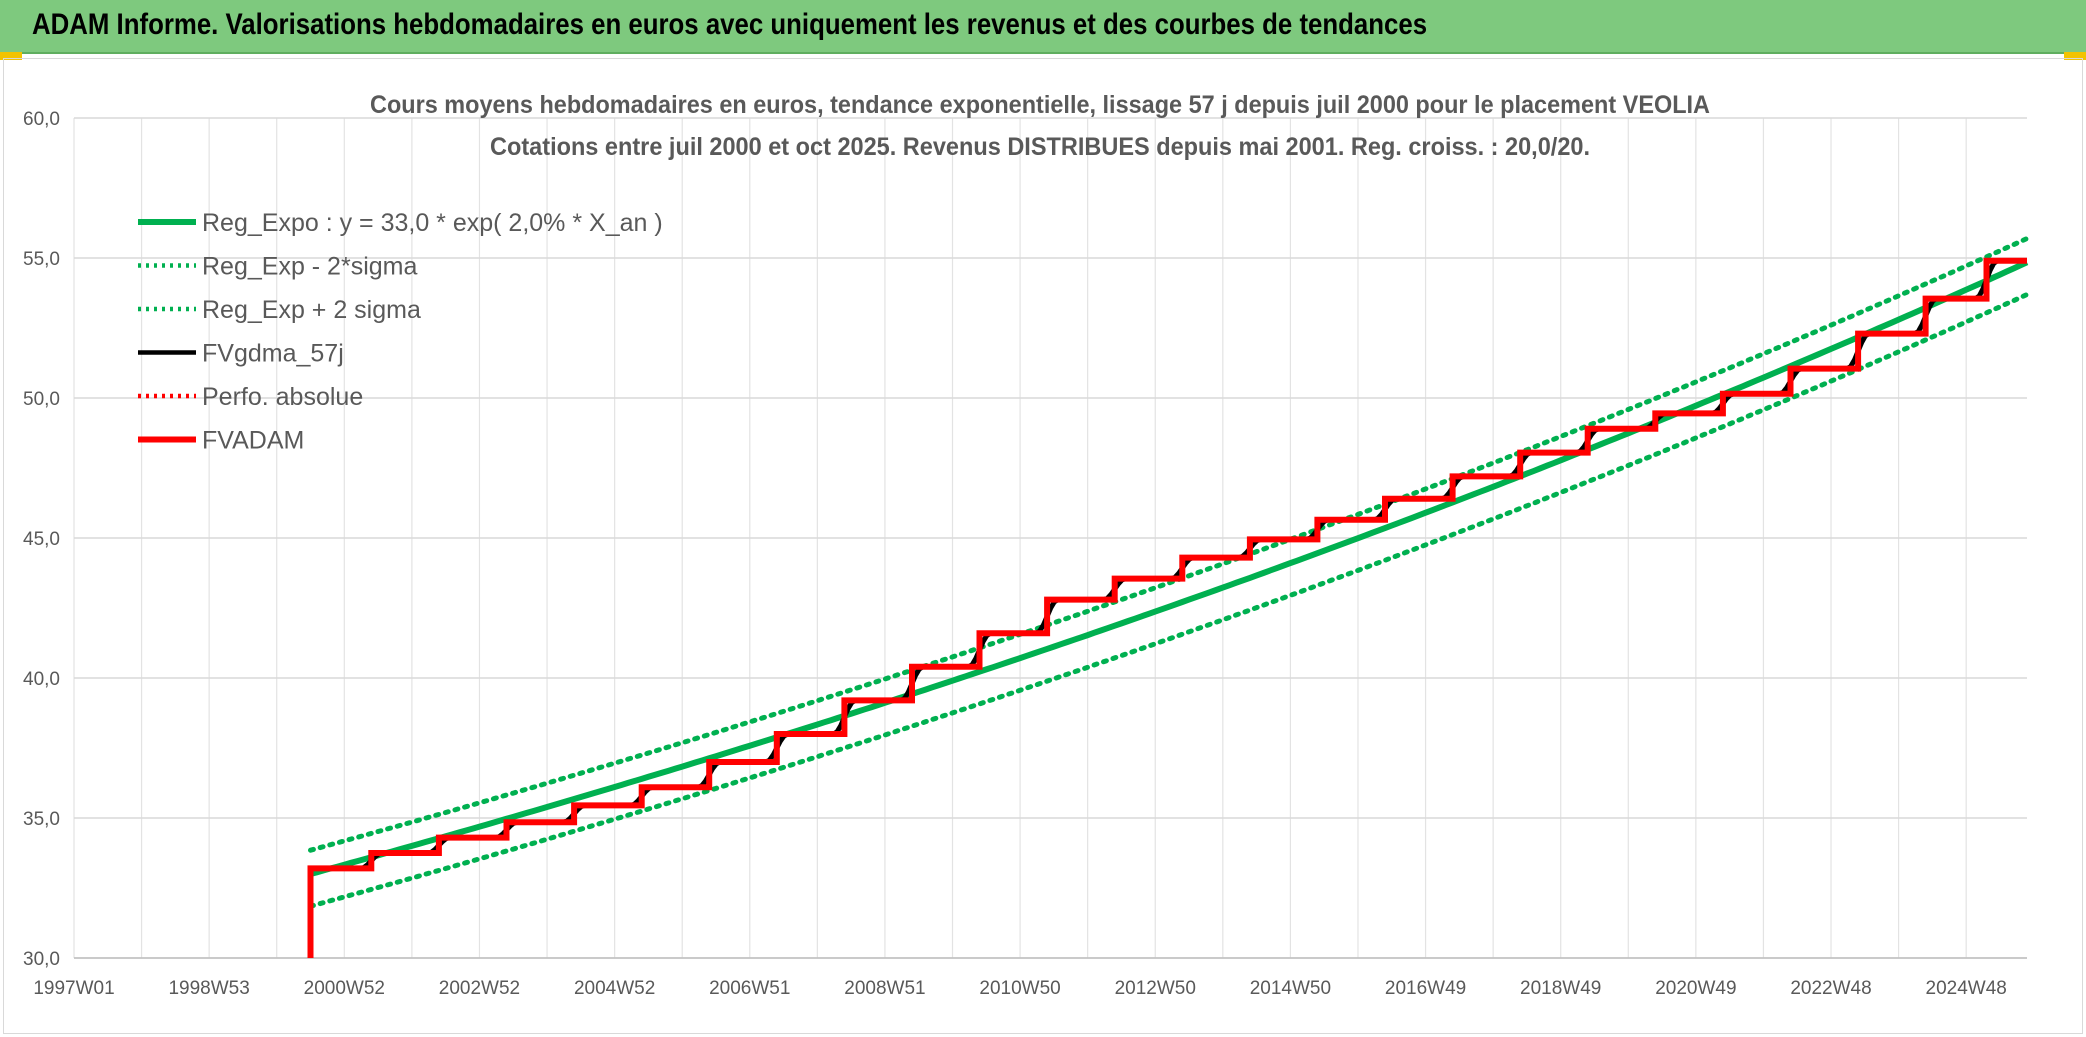 The image size is (2086, 1037). What do you see at coordinates (1019, 988) in the screenshot?
I see `x-tick-label: 2010W50` at bounding box center [1019, 988].